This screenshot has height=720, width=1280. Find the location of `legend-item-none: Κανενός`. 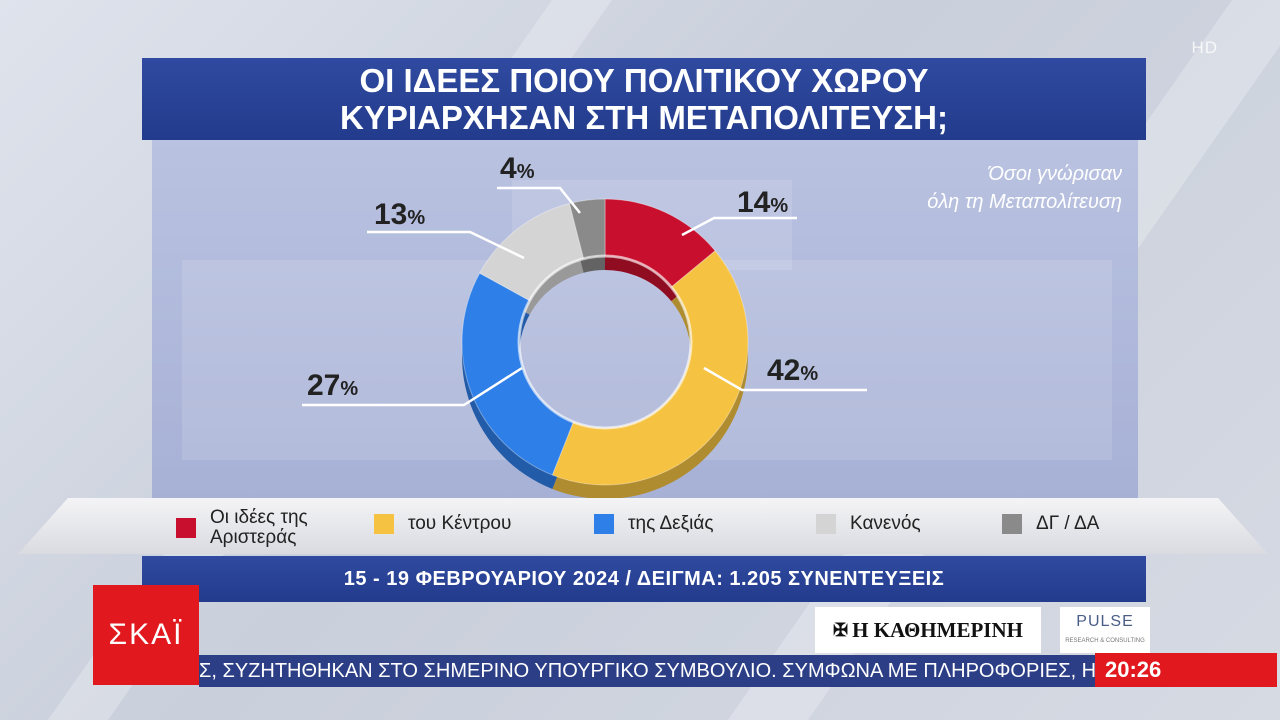

legend-item-none: Κανενός is located at coordinates (868, 524).